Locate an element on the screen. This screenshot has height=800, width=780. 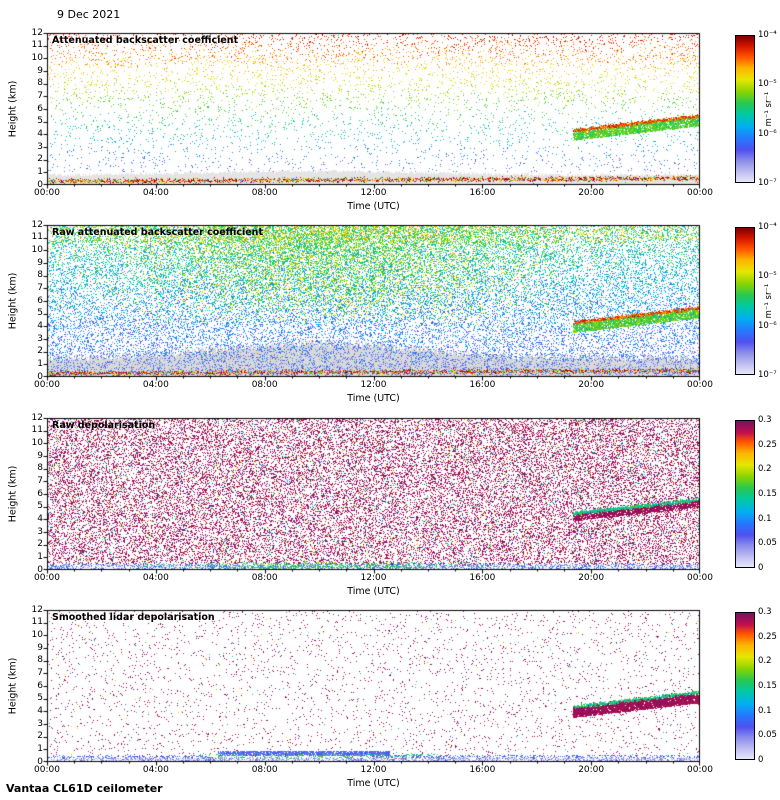
colorbar-tick-label: 10⁻⁷ is located at coordinates (767, 183).